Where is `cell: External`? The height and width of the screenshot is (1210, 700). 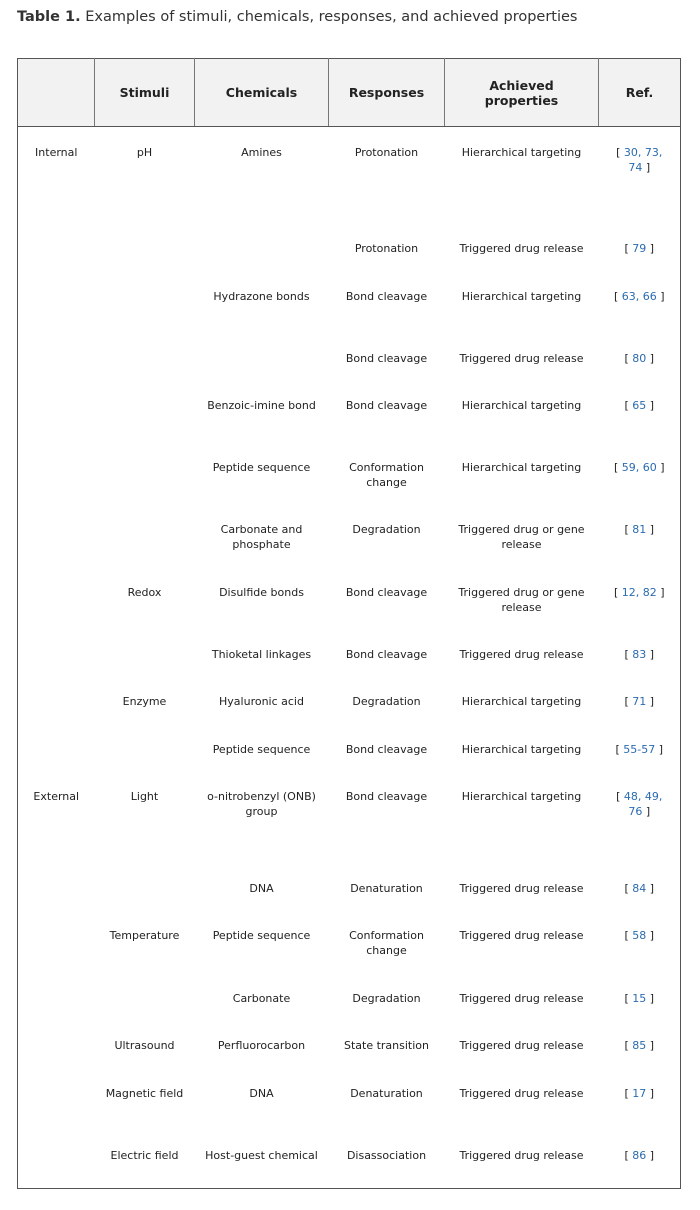
cell: External is located at coordinates (56, 817).